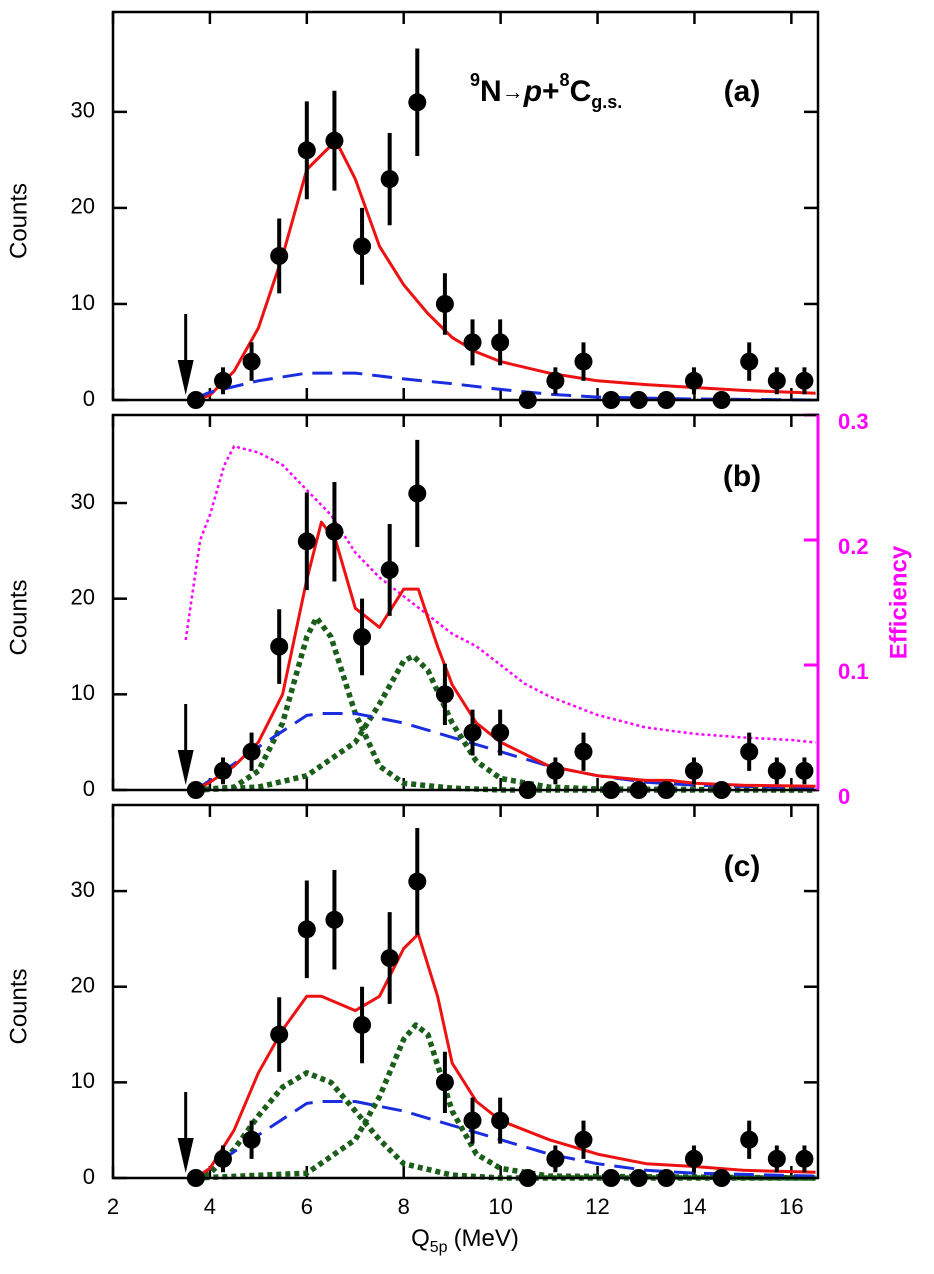  What do you see at coordinates (898, 602) in the screenshot?
I see `y2-axis-label: Efficiency` at bounding box center [898, 602].